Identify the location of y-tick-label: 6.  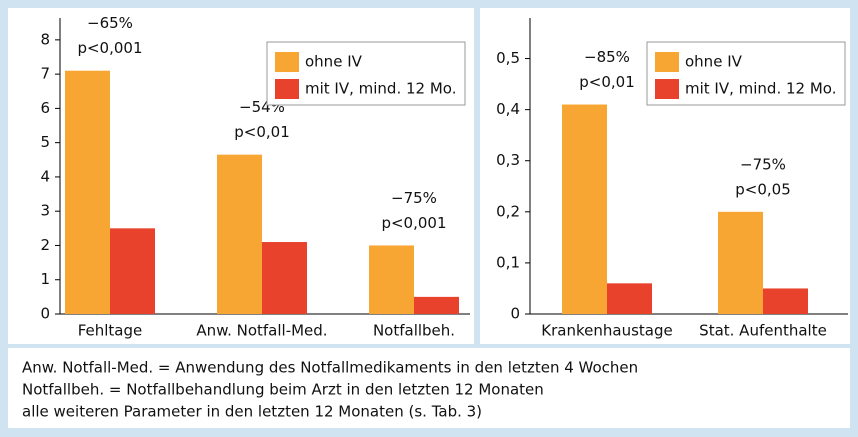
(45, 108).